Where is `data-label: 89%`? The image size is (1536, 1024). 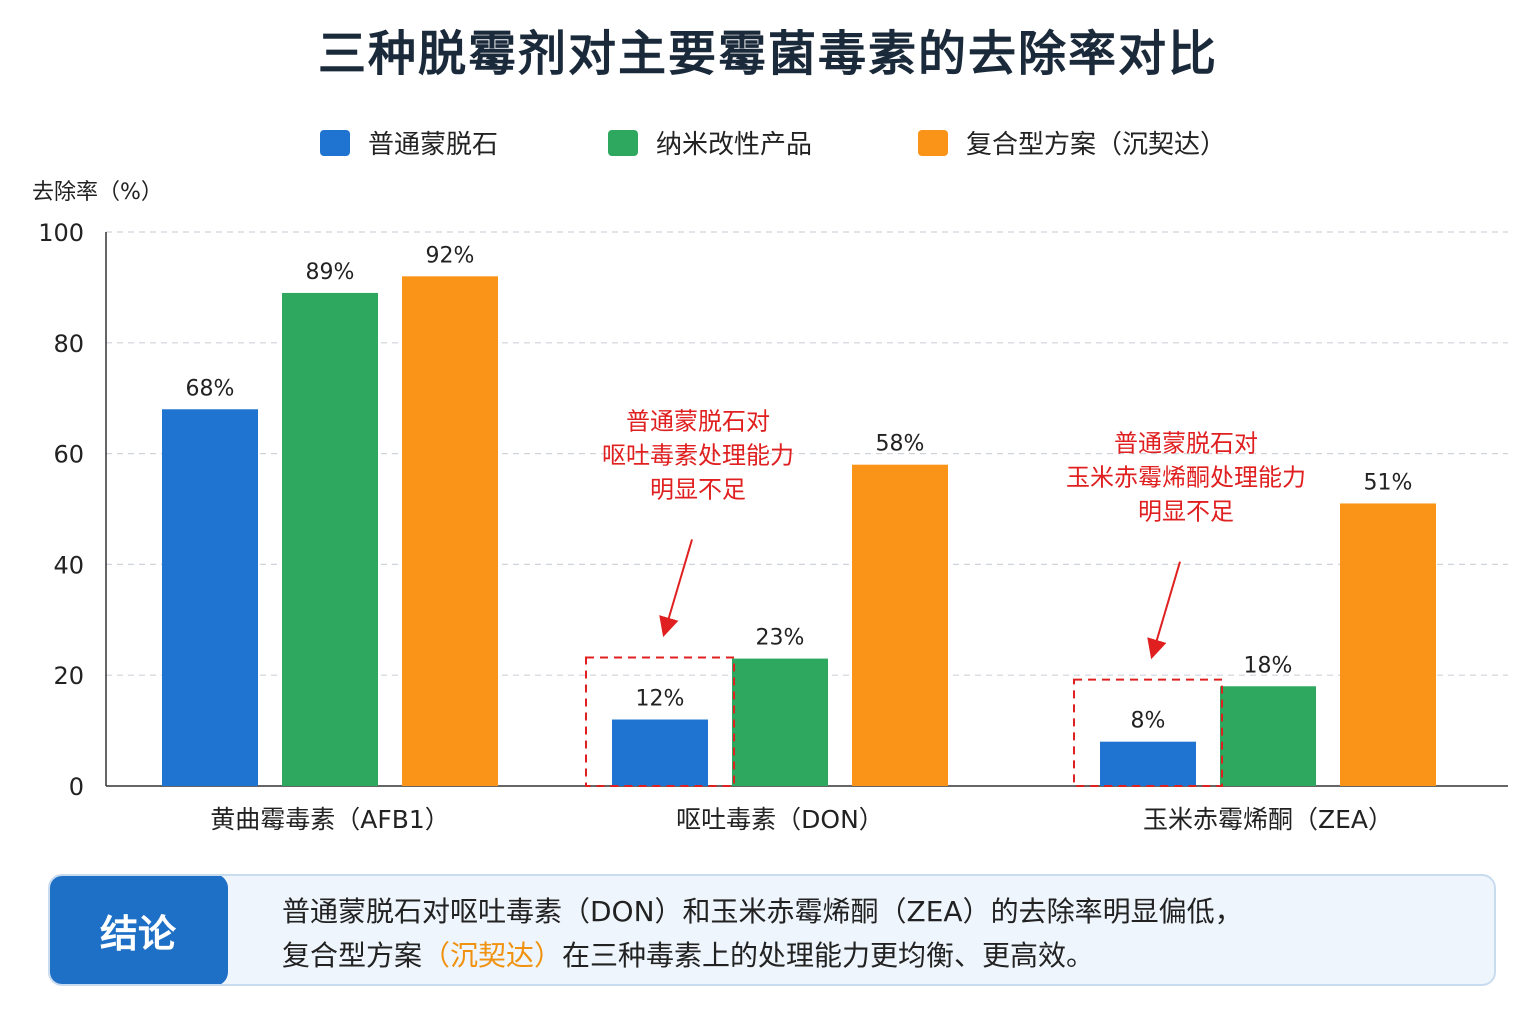
data-label: 89% is located at coordinates (330, 272).